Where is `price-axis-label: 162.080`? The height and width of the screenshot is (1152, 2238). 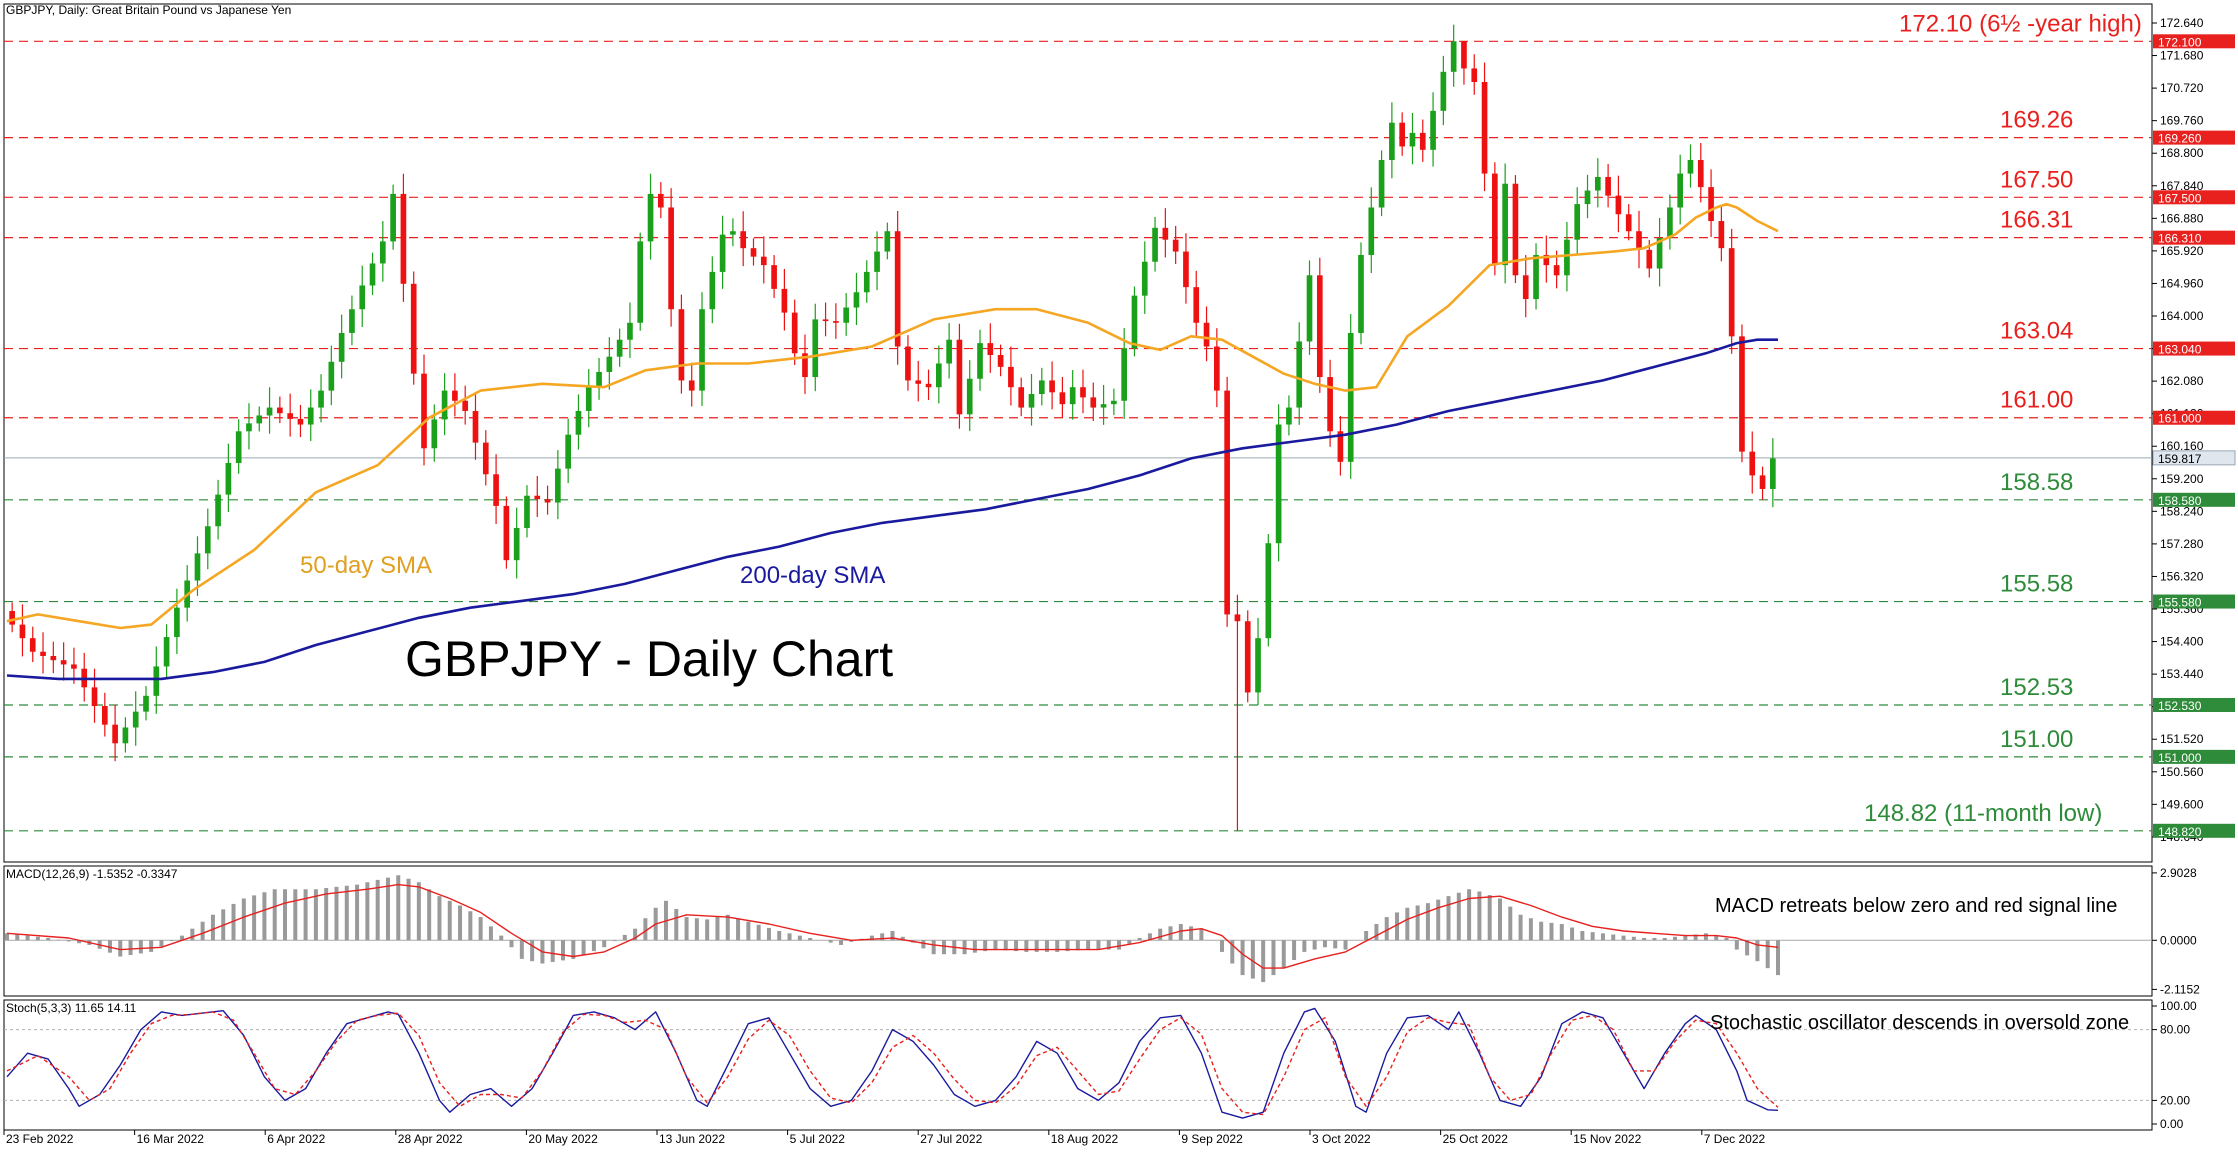
price-axis-label: 162.080 is located at coordinates (2182, 381).